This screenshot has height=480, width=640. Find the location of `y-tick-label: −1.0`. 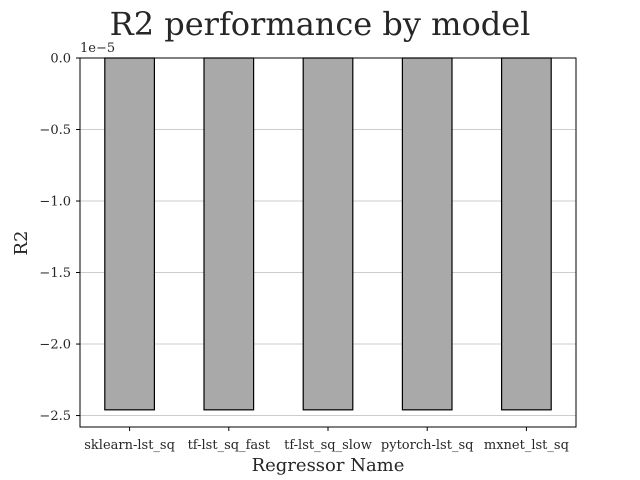

y-tick-label: −1.0 is located at coordinates (55, 202).